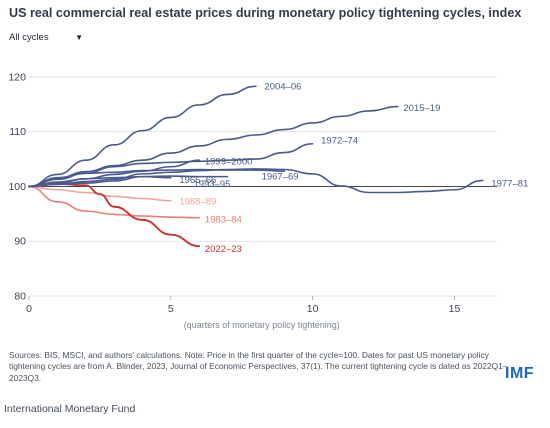 This screenshot has width=550, height=428. Describe the element at coordinates (421, 108) in the screenshot. I see `series-label: 2015–19` at that location.